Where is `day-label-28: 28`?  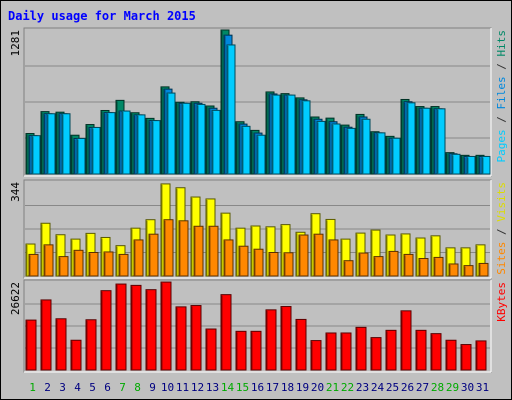 day-label-28: 28 is located at coordinates (437, 387).